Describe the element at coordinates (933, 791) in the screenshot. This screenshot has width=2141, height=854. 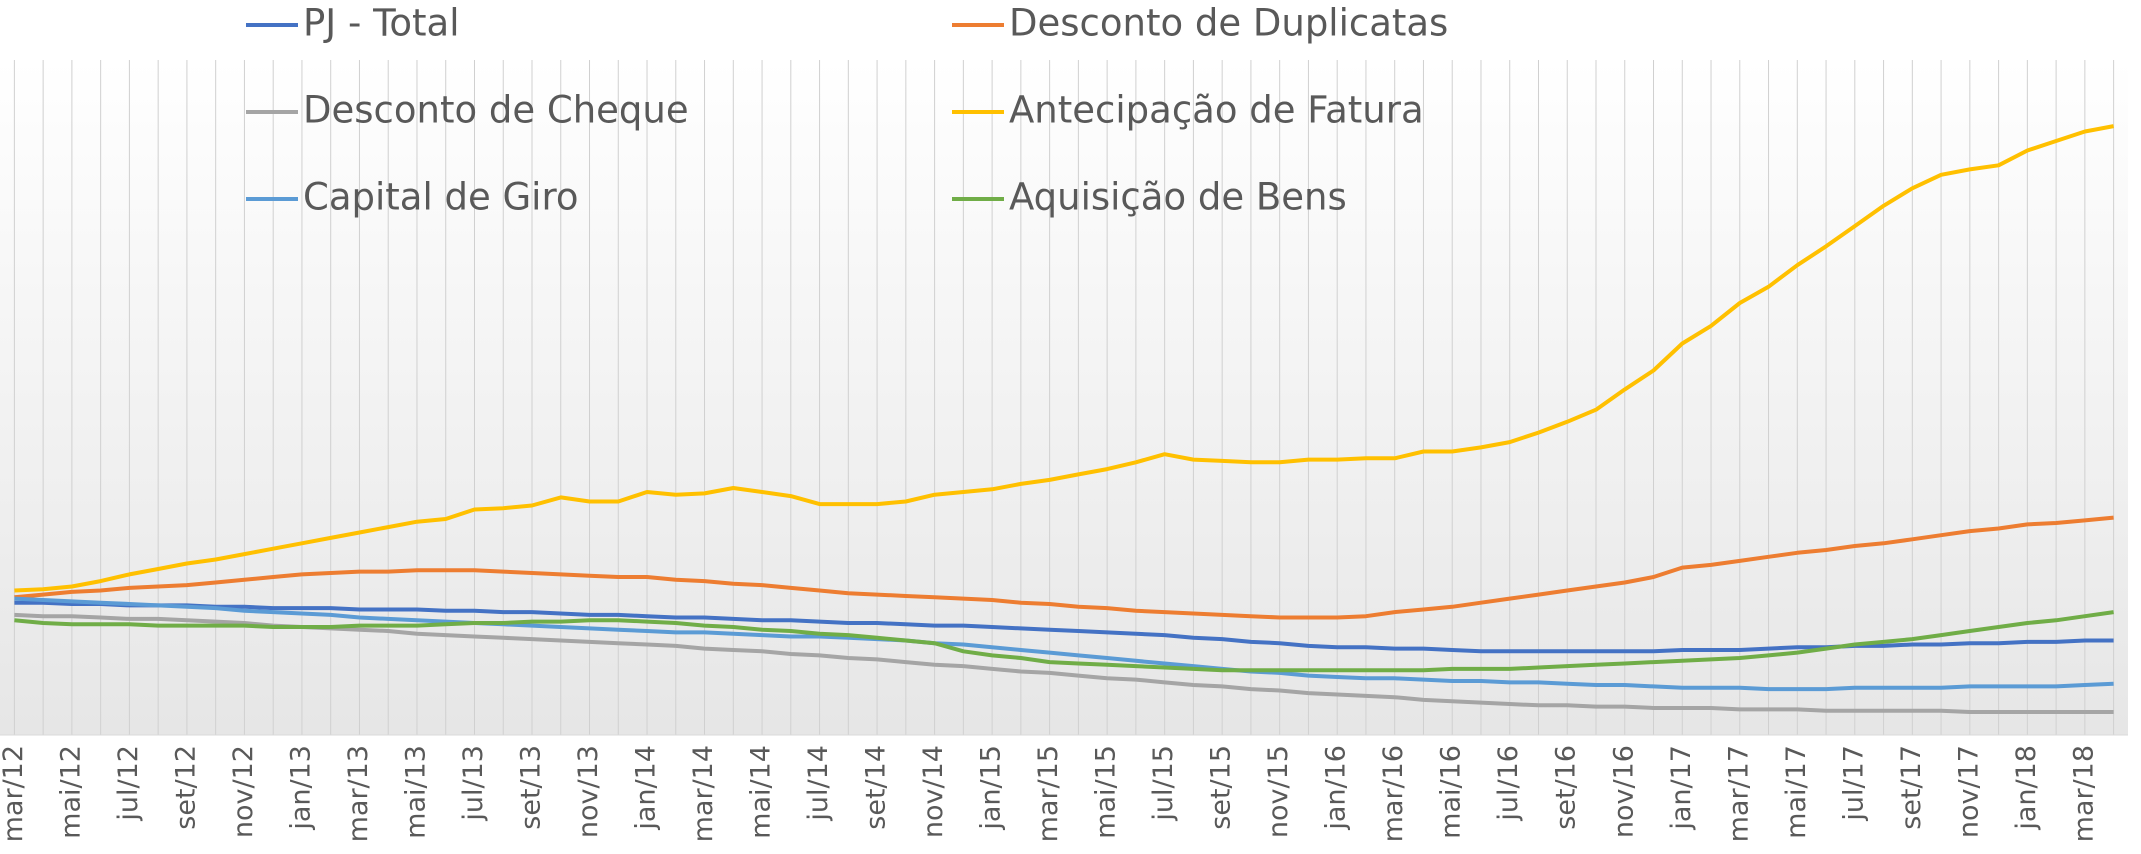
I see `x-tick-label: nov/14` at that location.